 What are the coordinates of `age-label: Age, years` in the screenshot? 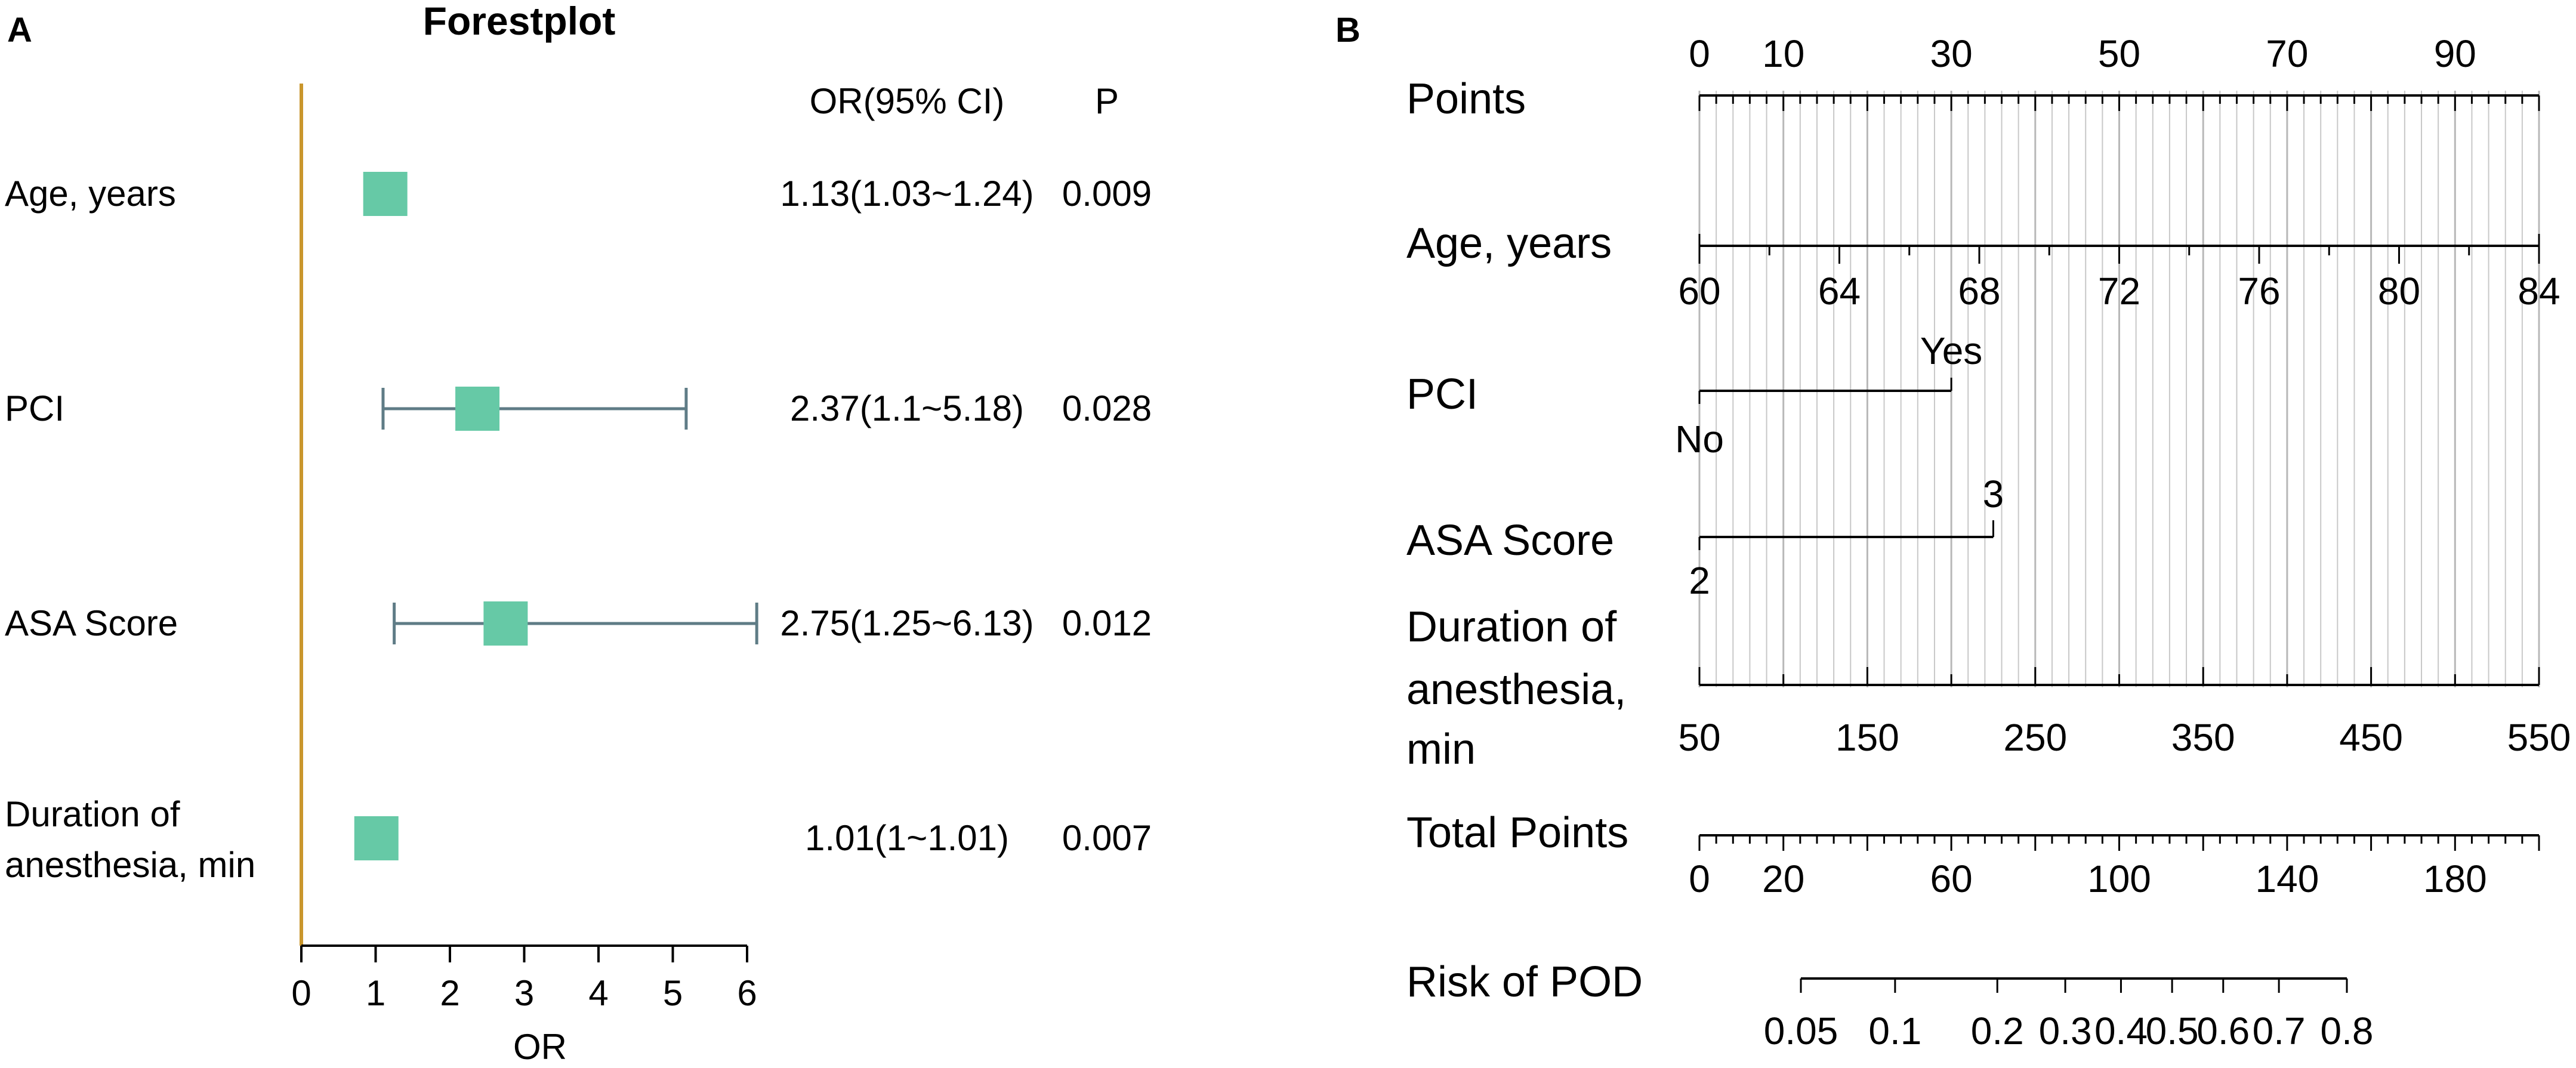 It's located at (1509, 243).